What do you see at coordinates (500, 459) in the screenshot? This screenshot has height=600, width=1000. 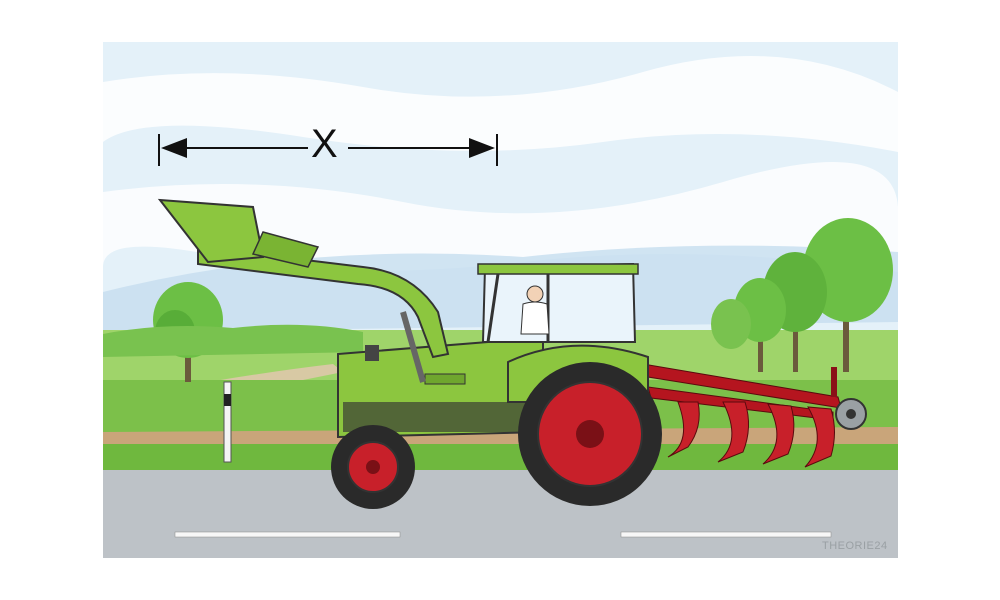 I see `verge-grass` at bounding box center [500, 459].